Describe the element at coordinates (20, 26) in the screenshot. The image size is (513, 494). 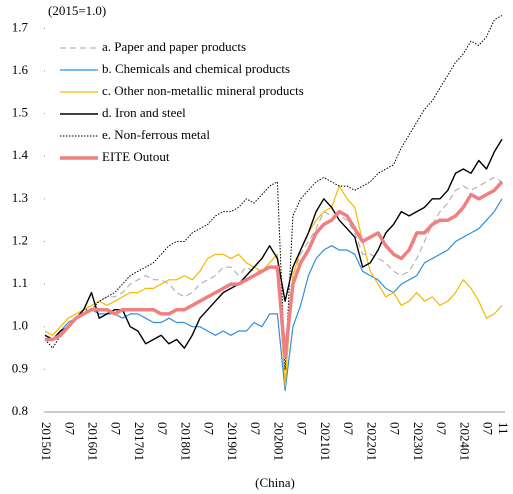
I see `y-tick-label: 1.7` at that location.